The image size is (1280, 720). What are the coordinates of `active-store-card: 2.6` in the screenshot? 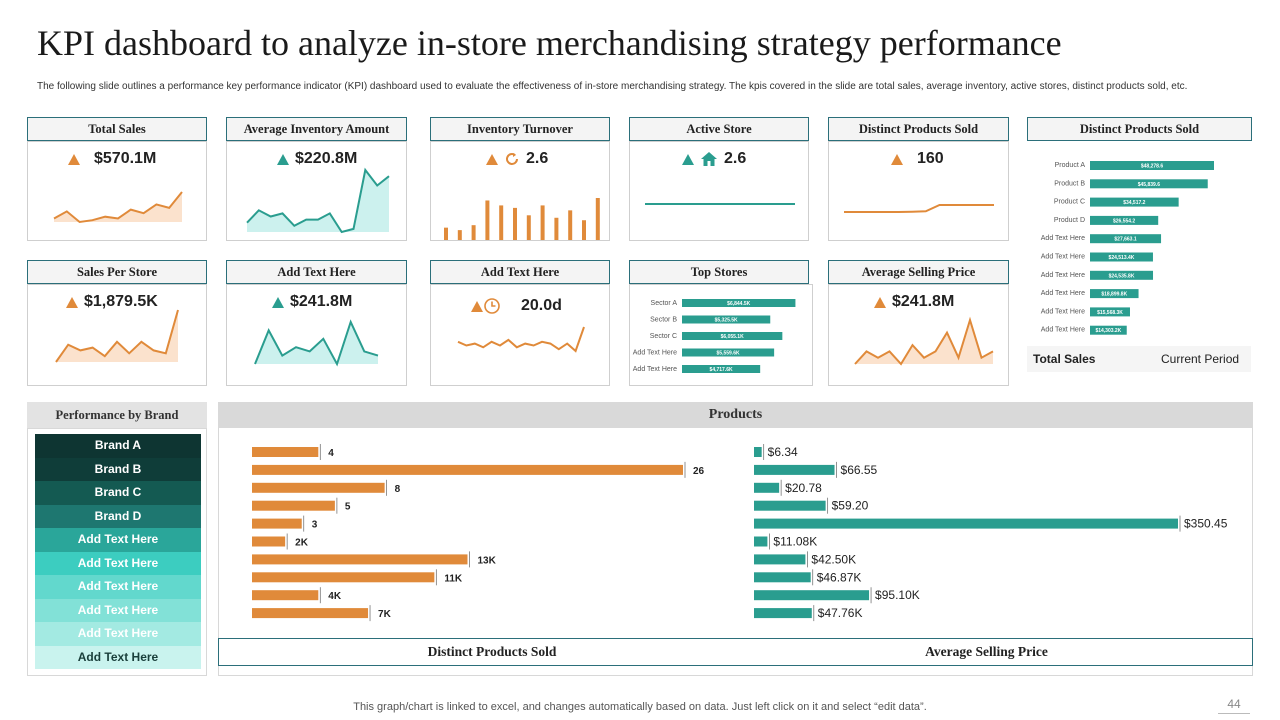 It's located at (719, 191).